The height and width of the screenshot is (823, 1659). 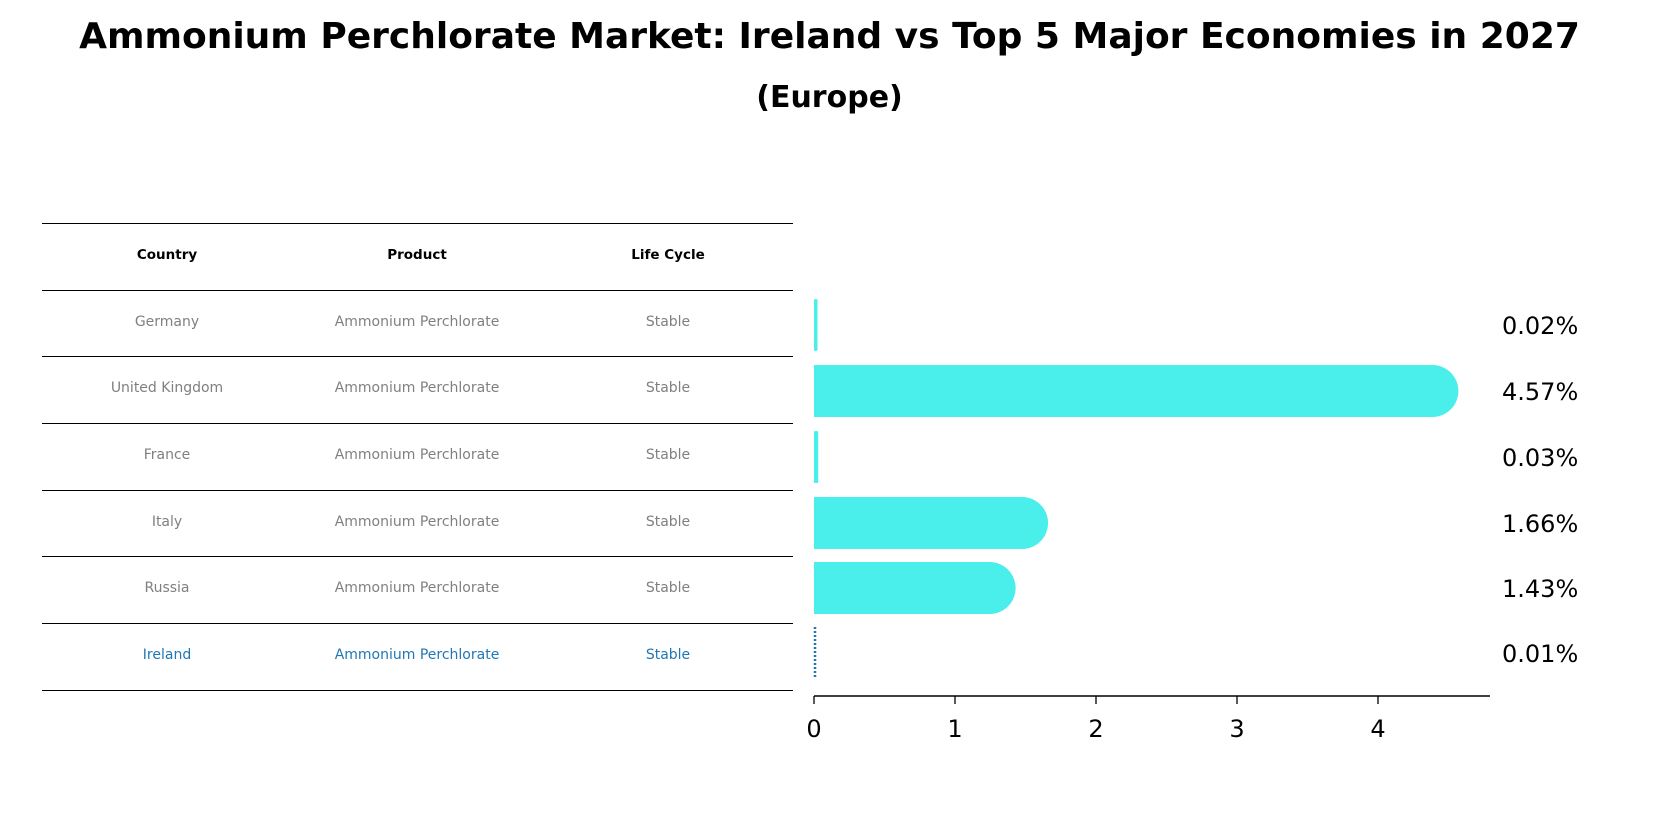 I want to click on header-country: Country, so click(x=167, y=255).